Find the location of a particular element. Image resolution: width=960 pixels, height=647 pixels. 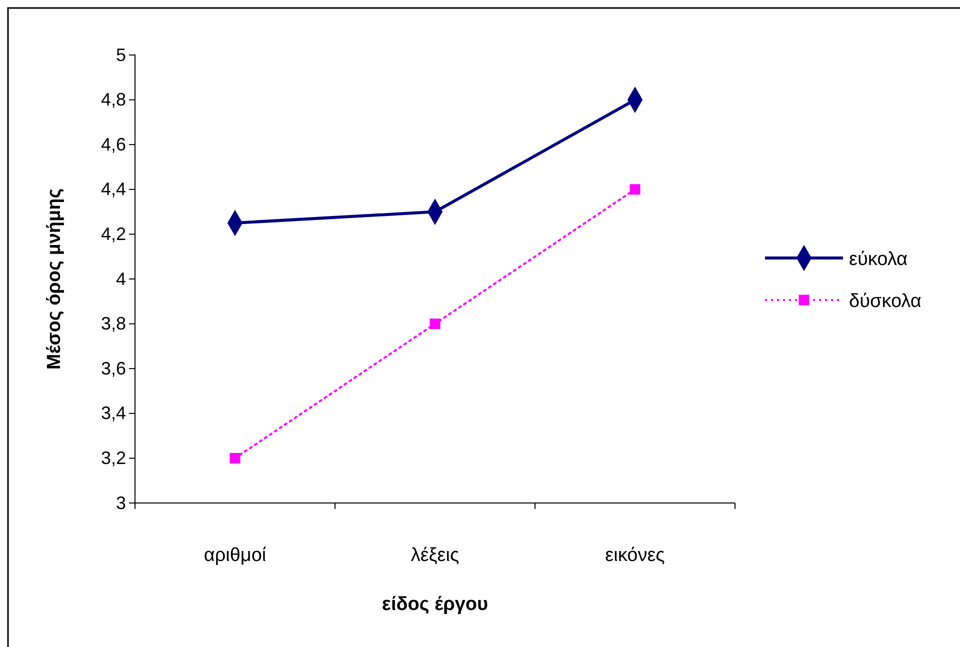

x-tick-label: αριθμοί is located at coordinates (235, 555).